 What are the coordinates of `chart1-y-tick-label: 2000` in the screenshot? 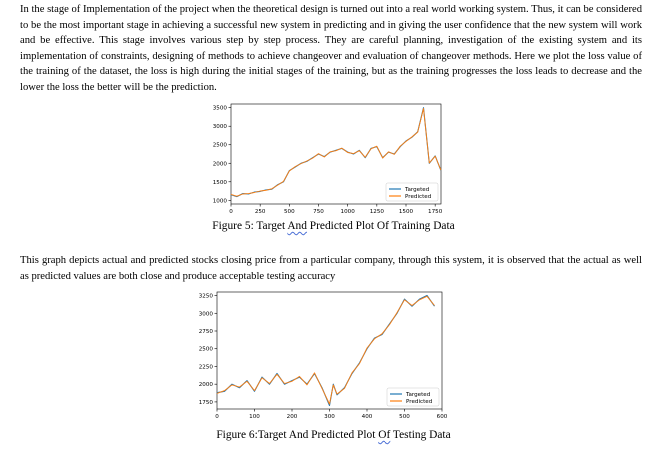 It's located at (220, 164).